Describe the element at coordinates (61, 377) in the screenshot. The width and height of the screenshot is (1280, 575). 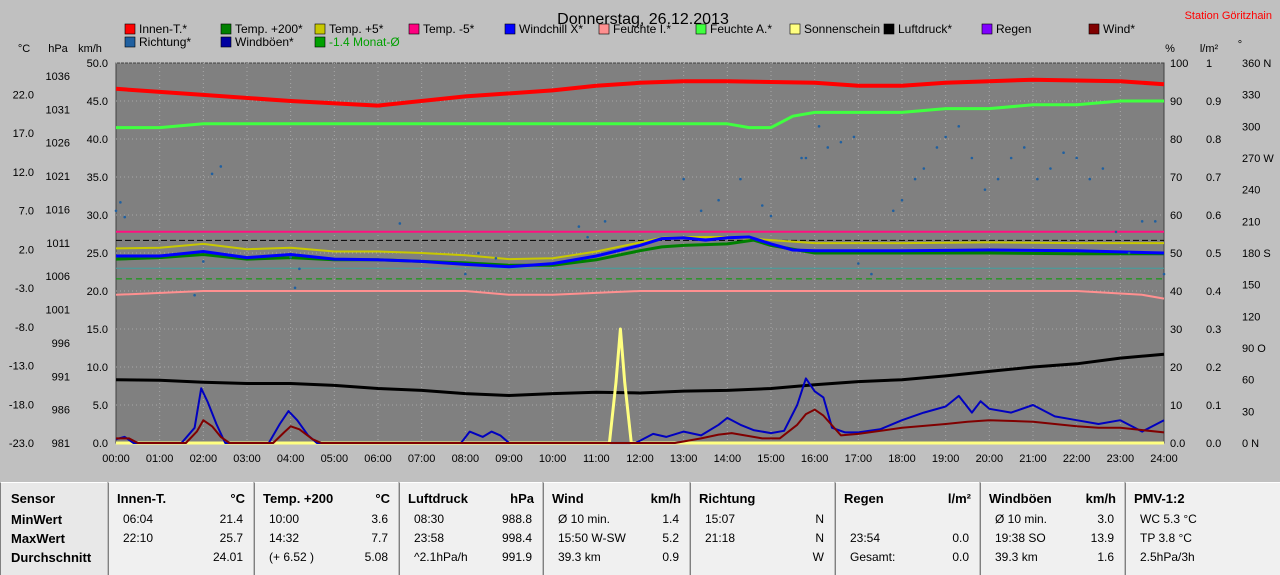
I see `tick-label-hpa: 991` at that location.